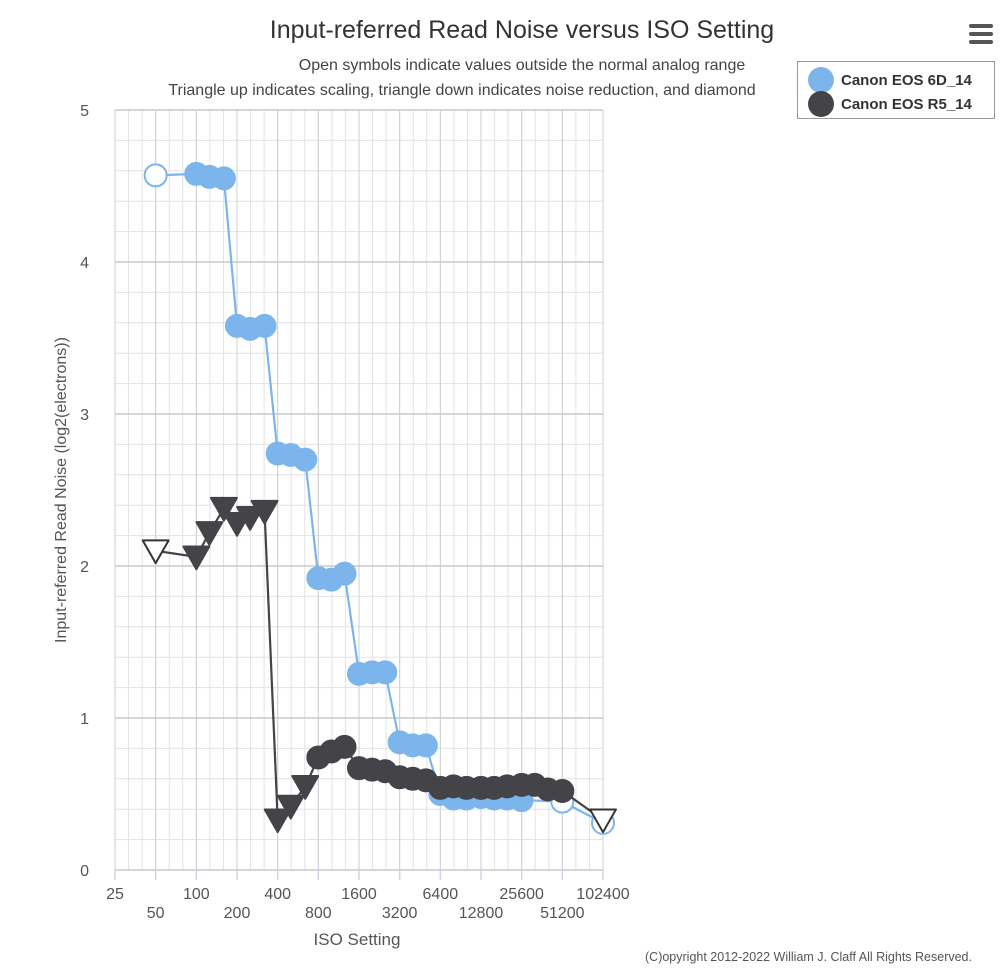  I want to click on x-tick-label: 51200, so click(562, 913).